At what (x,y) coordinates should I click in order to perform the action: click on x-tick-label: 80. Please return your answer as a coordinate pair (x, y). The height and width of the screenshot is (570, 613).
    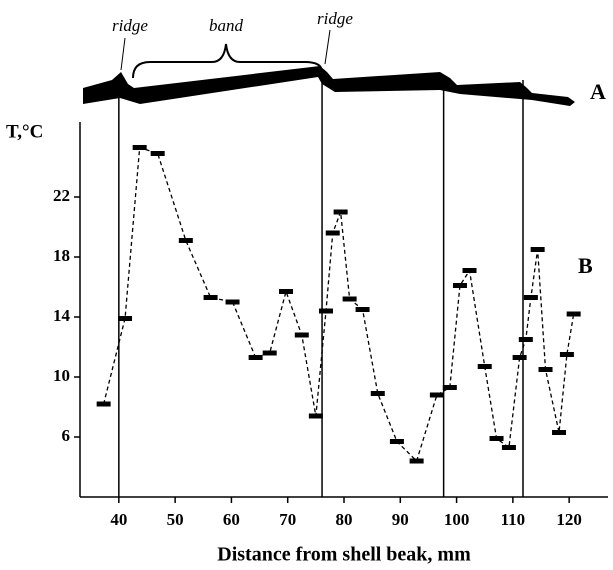
    Looking at the image, I should click on (344, 519).